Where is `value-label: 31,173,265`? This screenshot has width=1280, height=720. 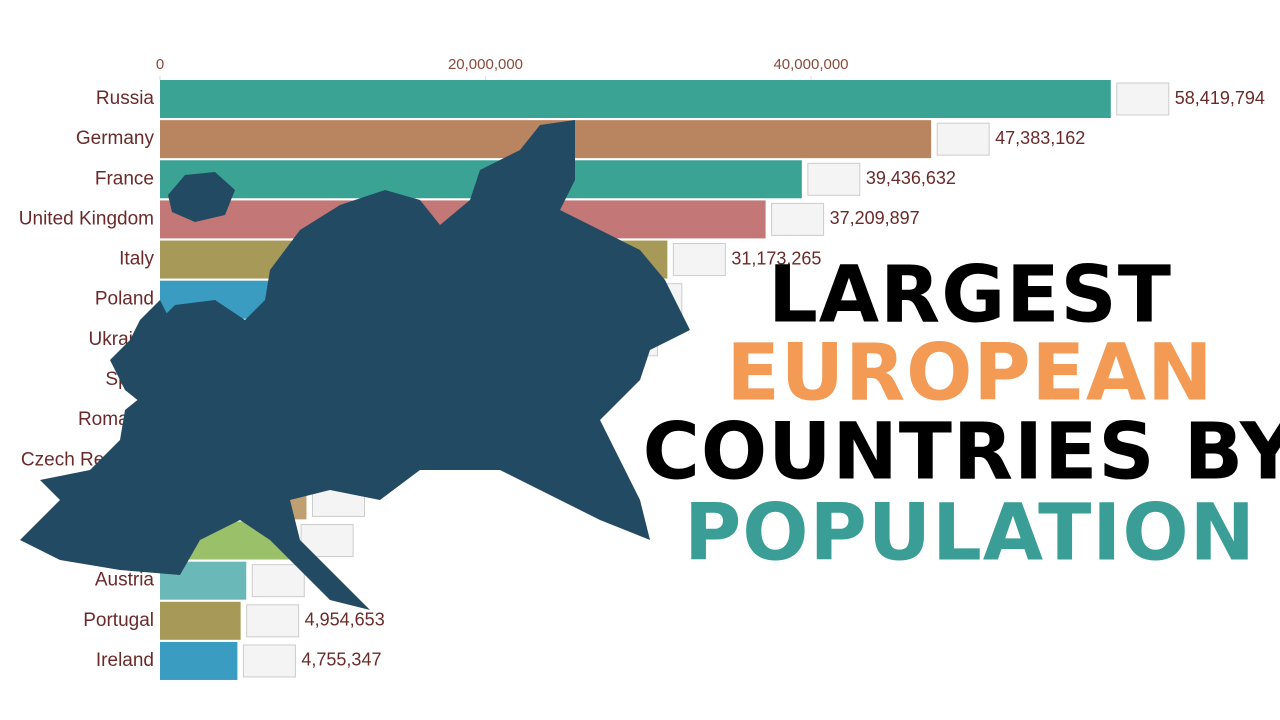 value-label: 31,173,265 is located at coordinates (776, 258).